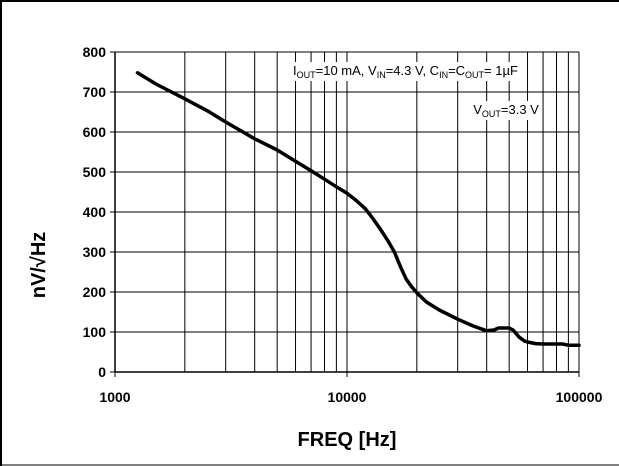  I want to click on y-tick-label: 600, so click(95, 132).